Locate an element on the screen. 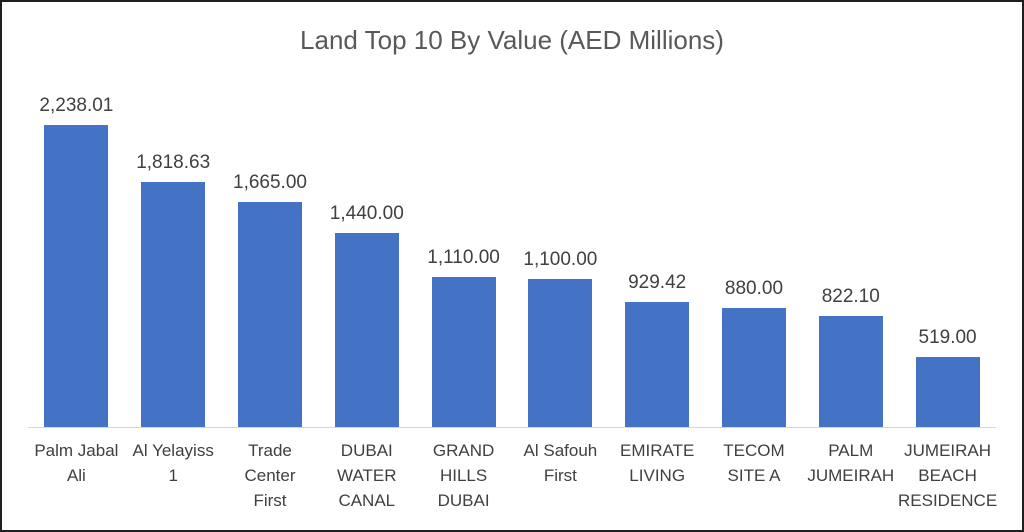 Image resolution: width=1024 pixels, height=532 pixels. x-axis-line is located at coordinates (512, 427).